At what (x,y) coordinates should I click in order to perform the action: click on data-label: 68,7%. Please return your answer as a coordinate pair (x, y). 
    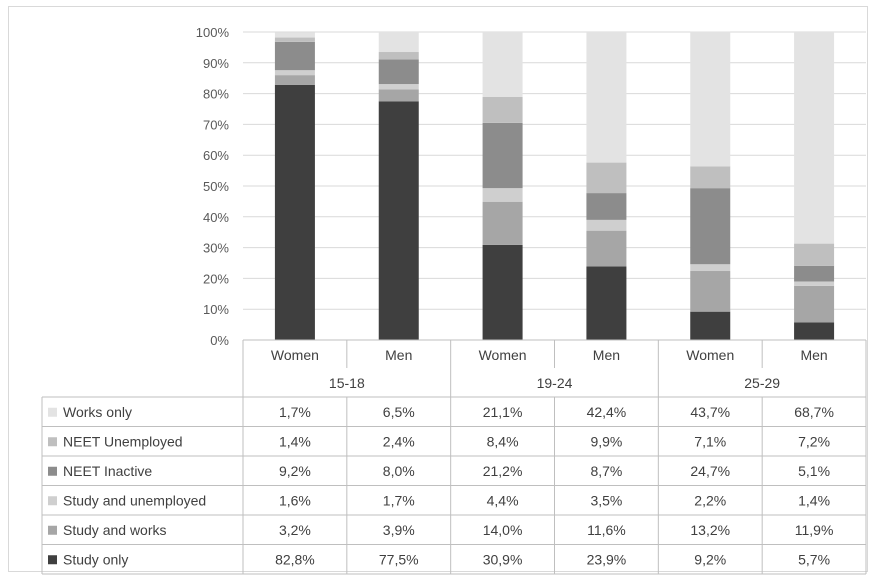
    Looking at the image, I should click on (814, 412).